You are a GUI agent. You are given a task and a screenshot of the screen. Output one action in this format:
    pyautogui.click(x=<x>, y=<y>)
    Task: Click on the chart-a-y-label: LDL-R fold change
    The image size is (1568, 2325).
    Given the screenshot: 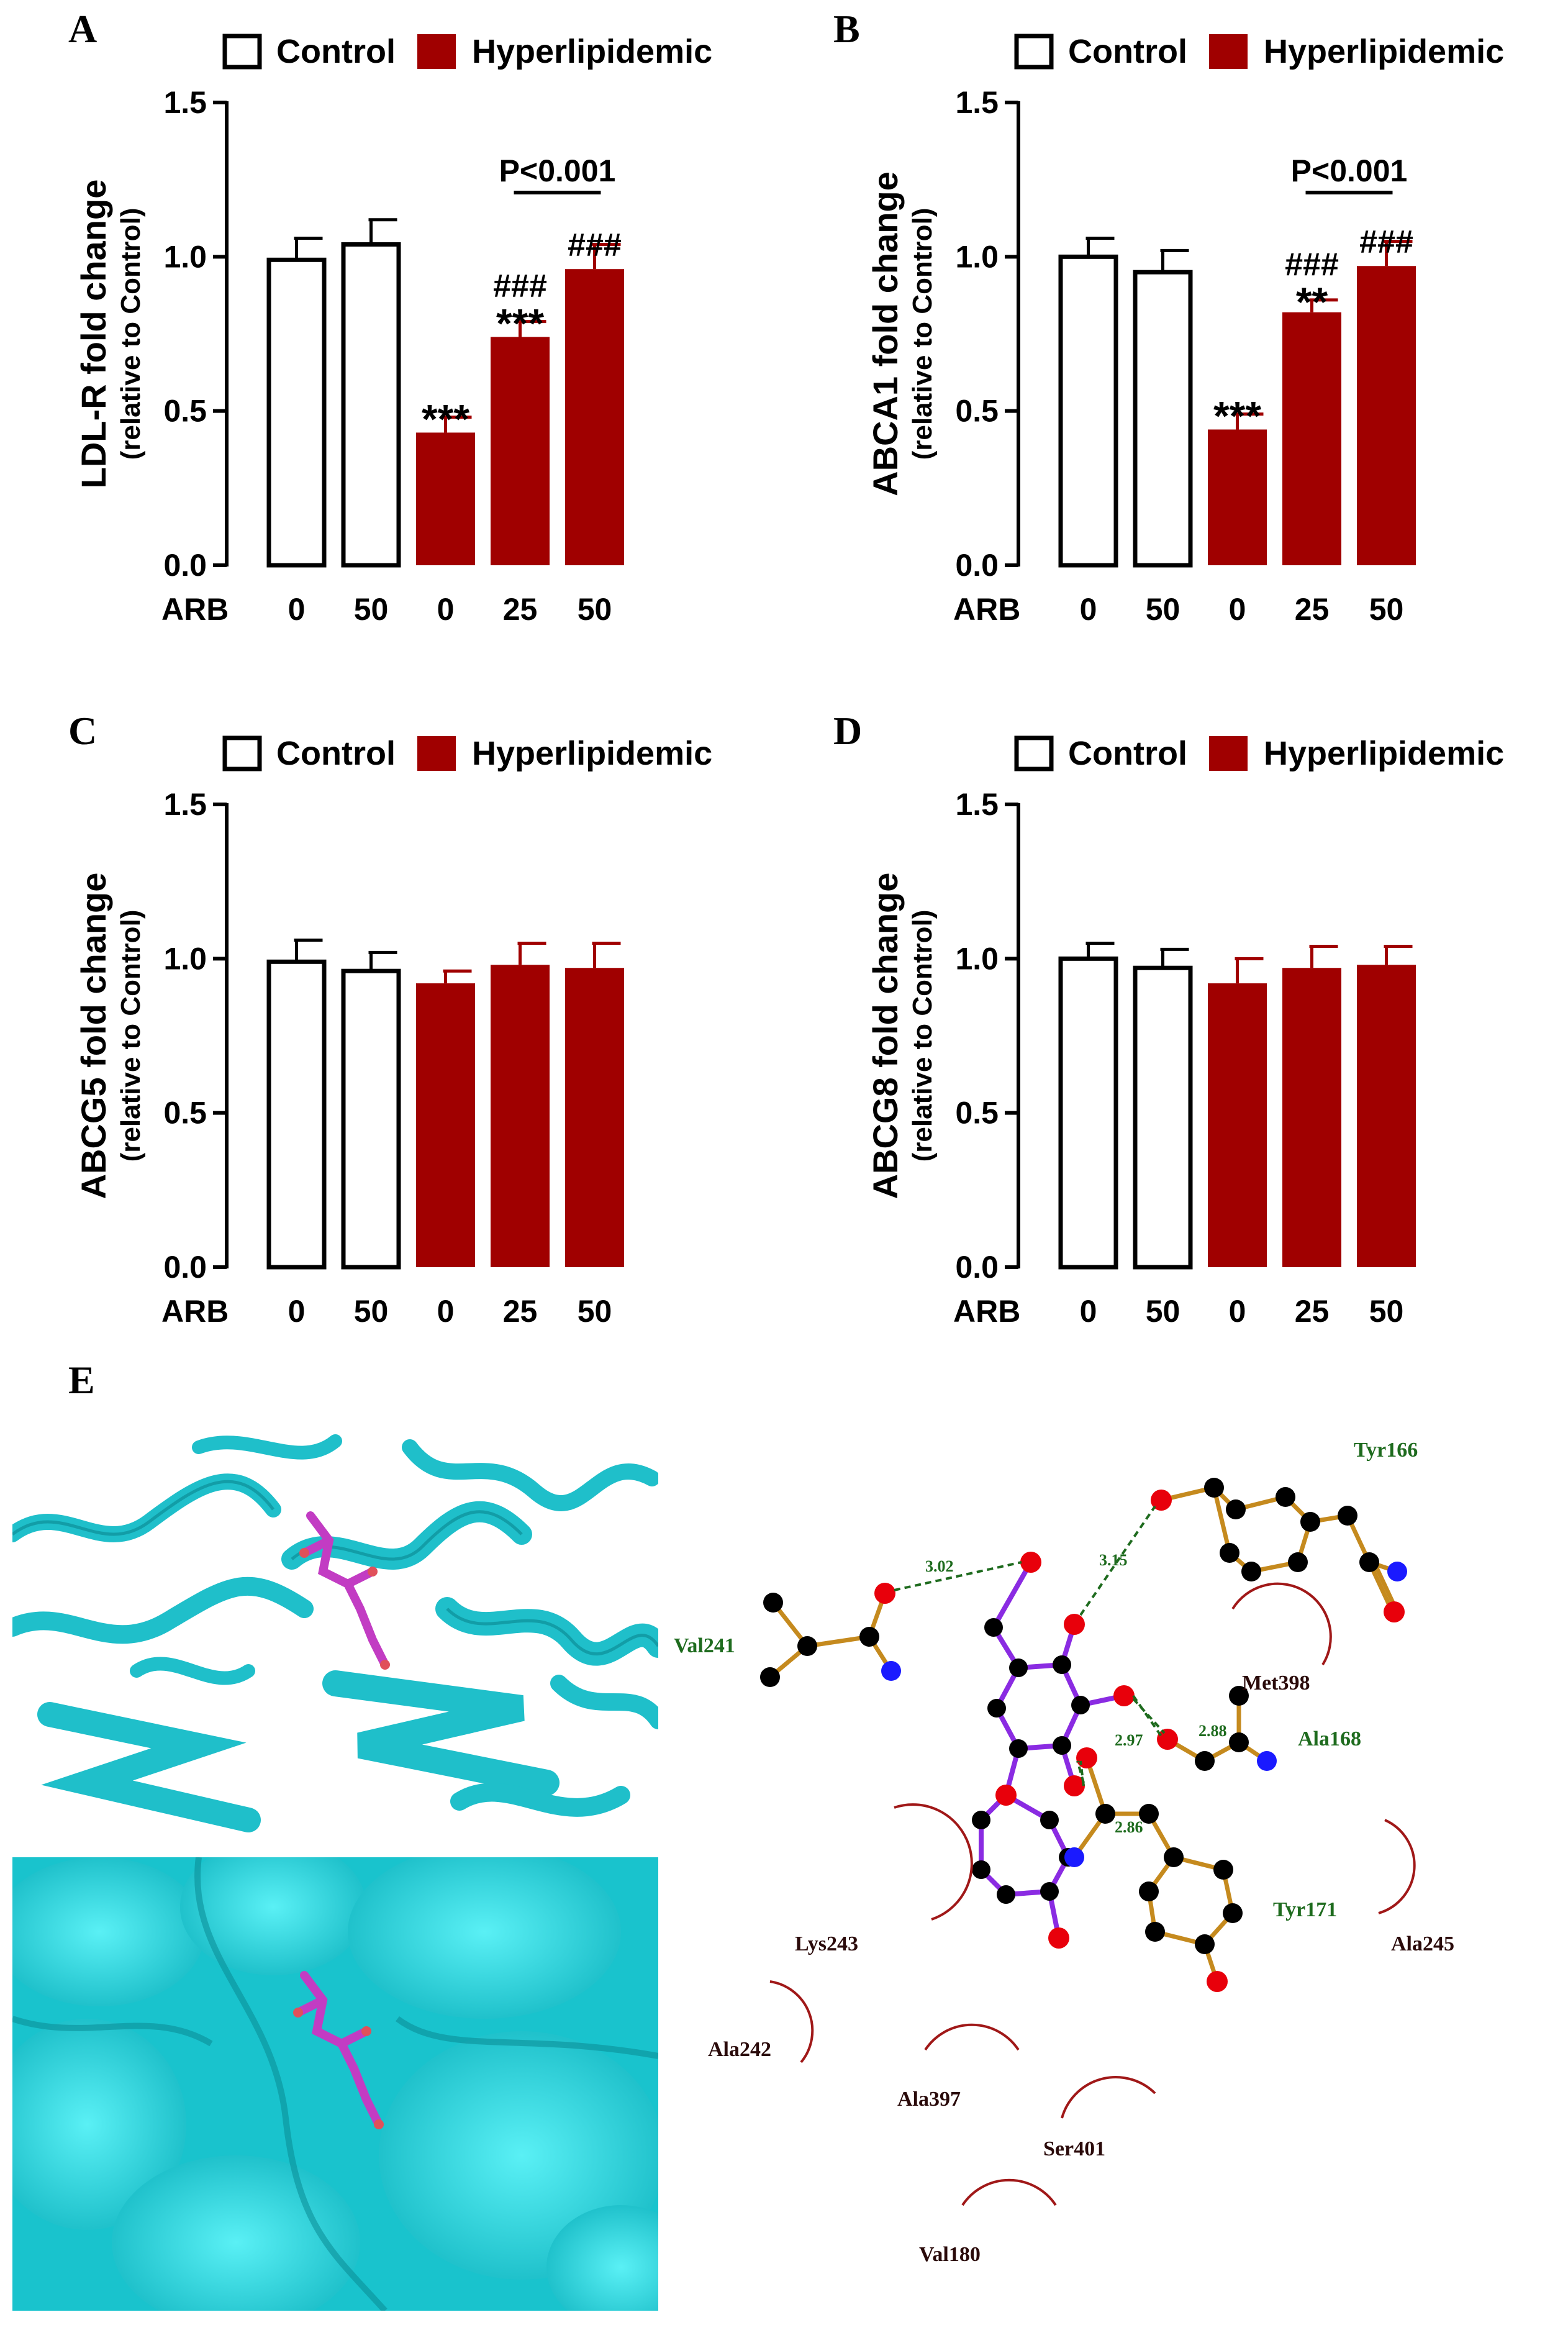 What is the action you would take?
    pyautogui.click(x=93, y=334)
    